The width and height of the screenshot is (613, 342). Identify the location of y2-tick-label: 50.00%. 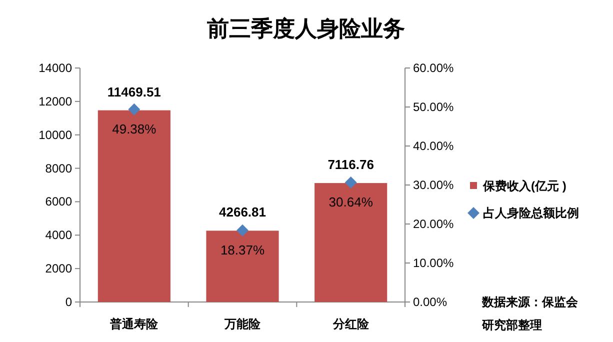
(433, 107).